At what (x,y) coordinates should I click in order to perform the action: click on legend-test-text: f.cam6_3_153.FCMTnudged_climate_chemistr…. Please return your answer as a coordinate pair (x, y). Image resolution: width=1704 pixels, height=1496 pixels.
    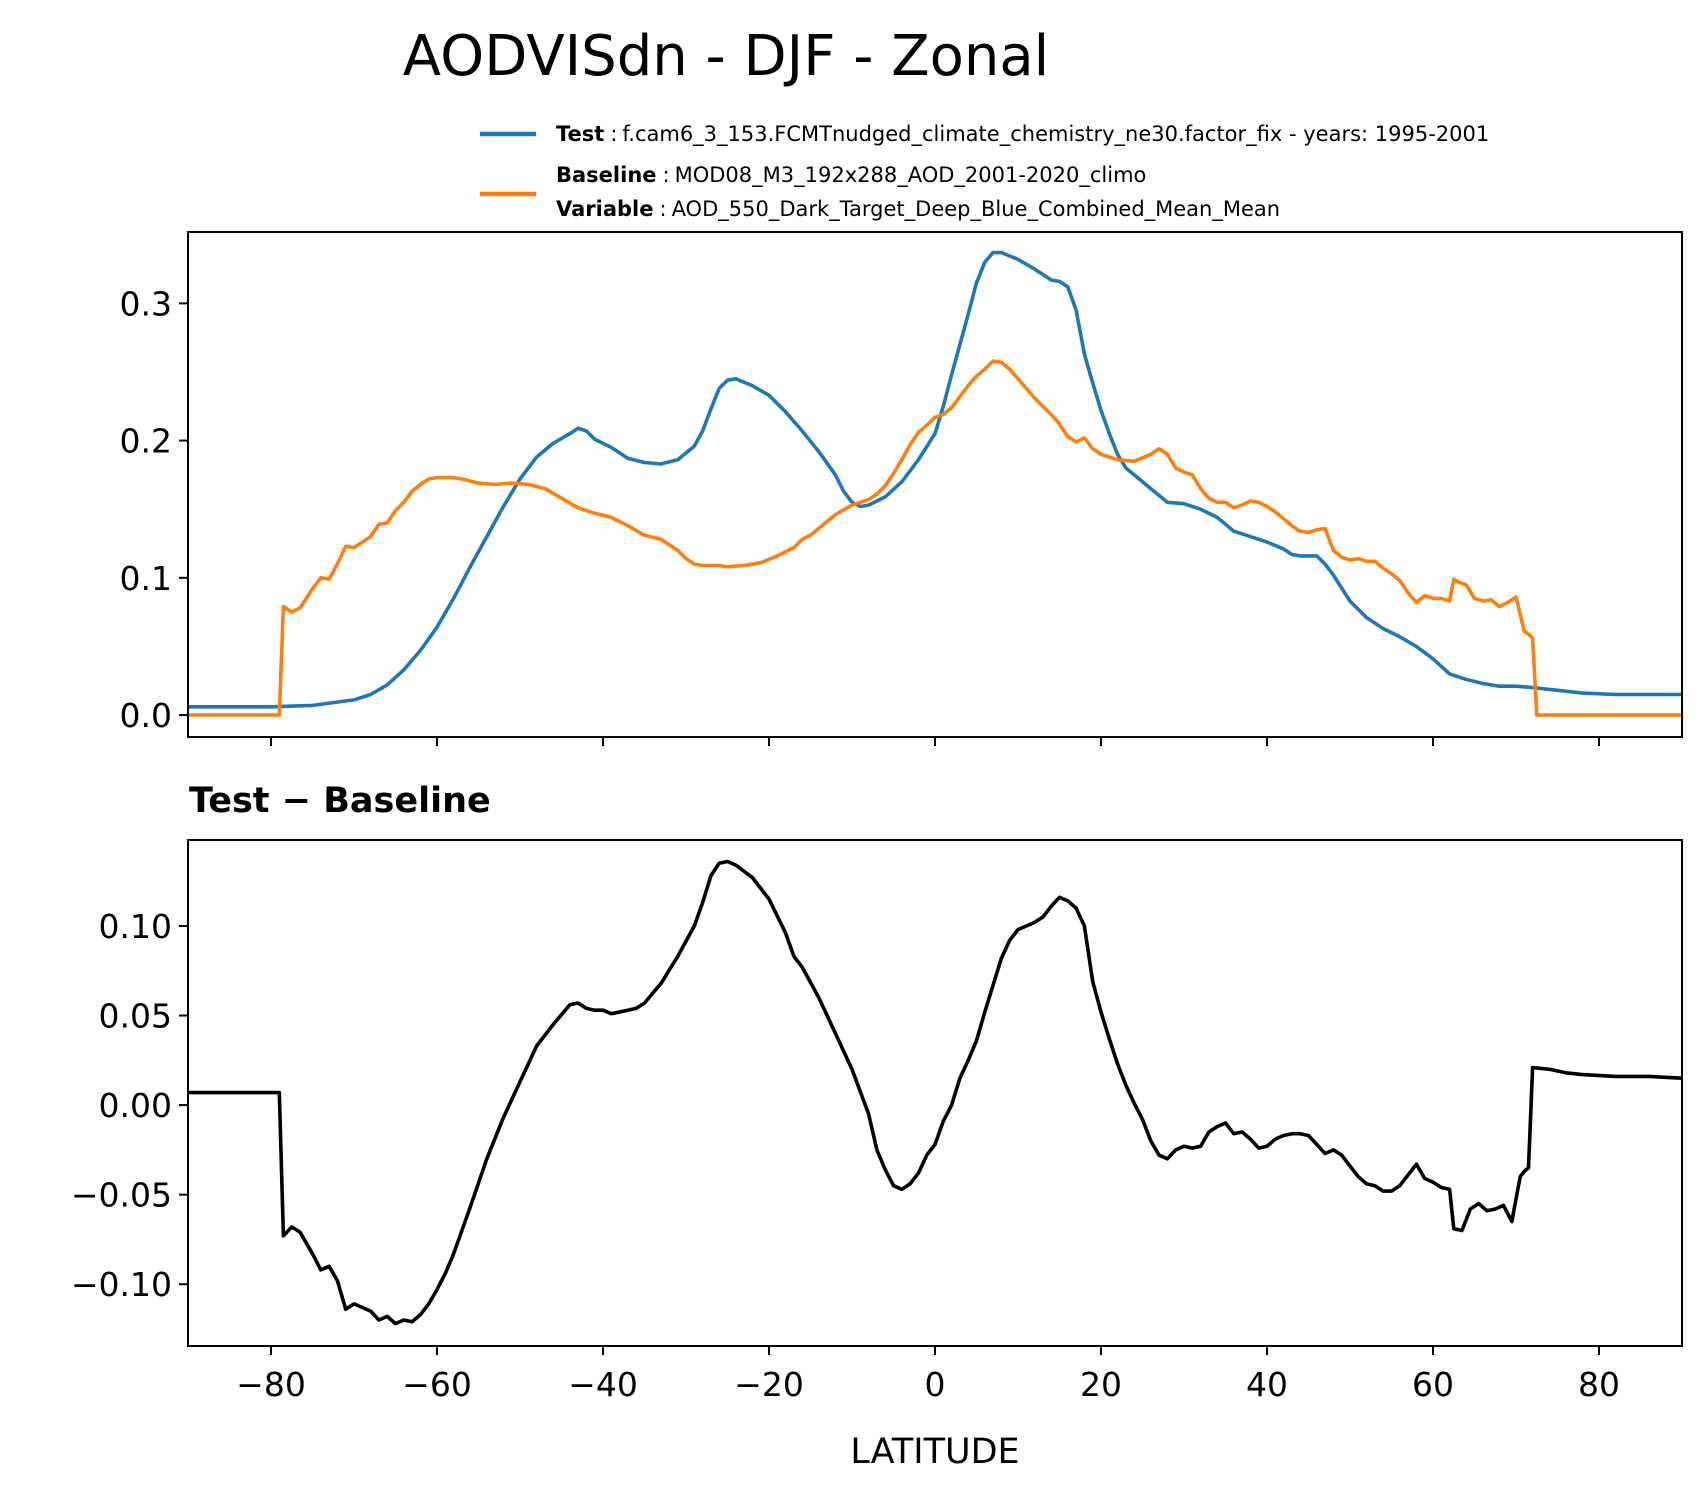
    Looking at the image, I should click on (1055, 134).